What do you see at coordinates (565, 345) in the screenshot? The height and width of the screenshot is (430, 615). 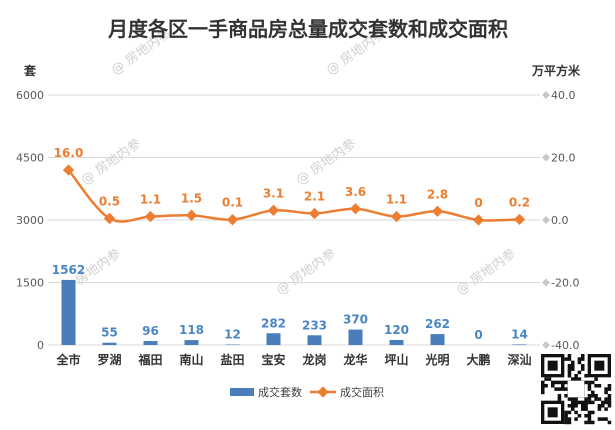 I see `right-tick-label: -40.0` at bounding box center [565, 345].